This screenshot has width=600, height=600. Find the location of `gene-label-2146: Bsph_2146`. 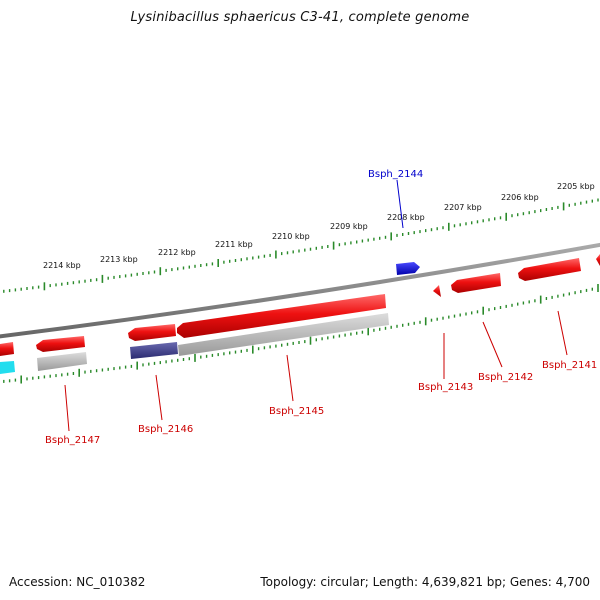

gene-label-2146: Bsph_2146 is located at coordinates (165, 429).